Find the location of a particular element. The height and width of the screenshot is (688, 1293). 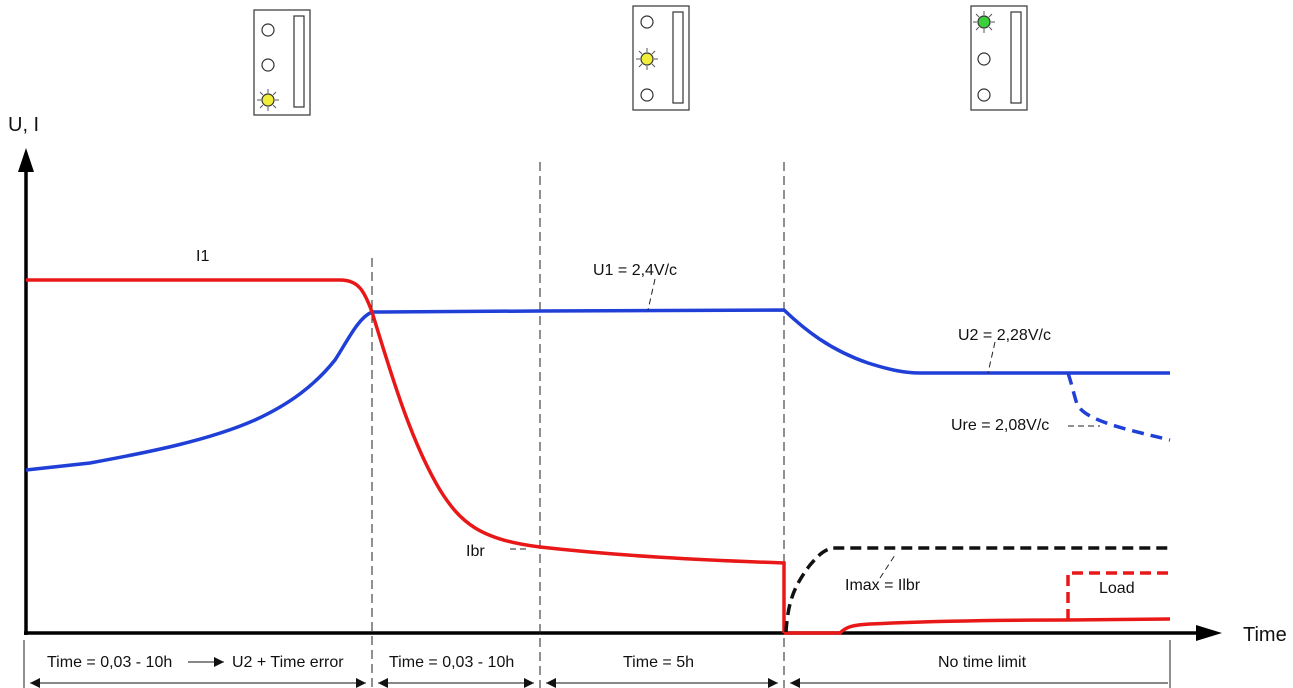

phase-1-label: Time = 0,03 - 10h is located at coordinates (109, 662).